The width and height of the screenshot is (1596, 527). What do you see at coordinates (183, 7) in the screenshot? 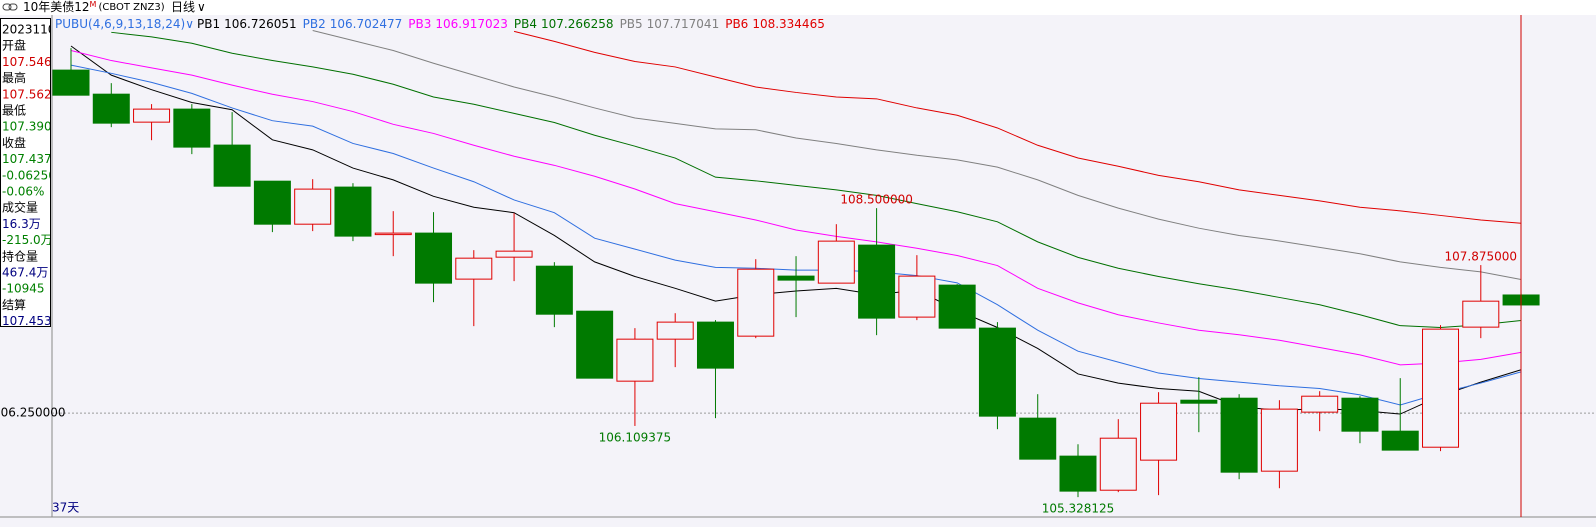
I see `period: 日线` at bounding box center [183, 7].